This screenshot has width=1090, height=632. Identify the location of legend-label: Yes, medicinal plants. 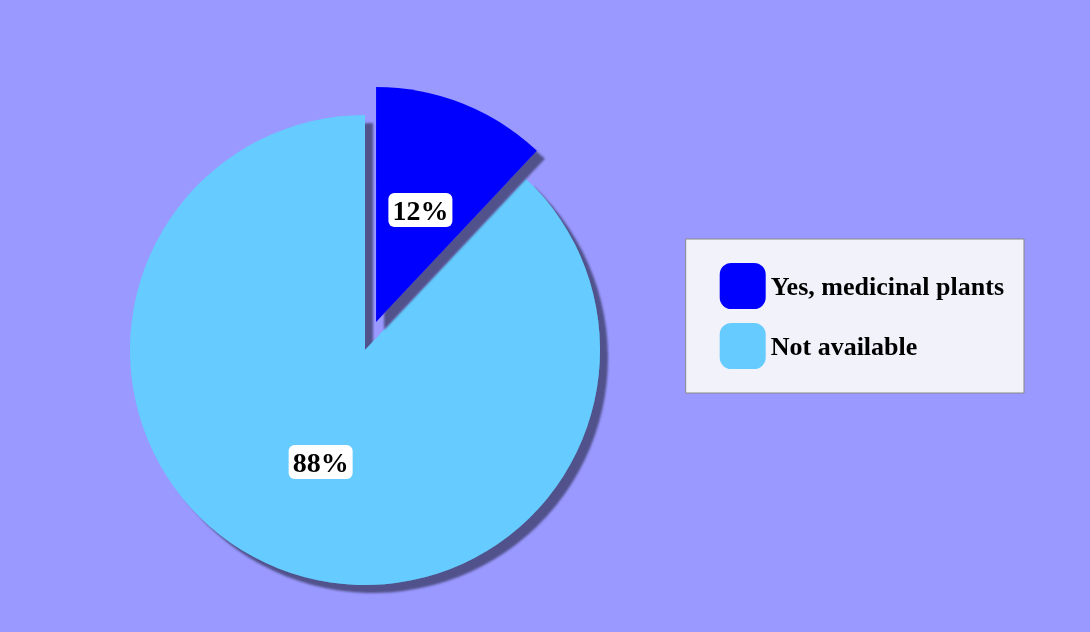
(887, 286).